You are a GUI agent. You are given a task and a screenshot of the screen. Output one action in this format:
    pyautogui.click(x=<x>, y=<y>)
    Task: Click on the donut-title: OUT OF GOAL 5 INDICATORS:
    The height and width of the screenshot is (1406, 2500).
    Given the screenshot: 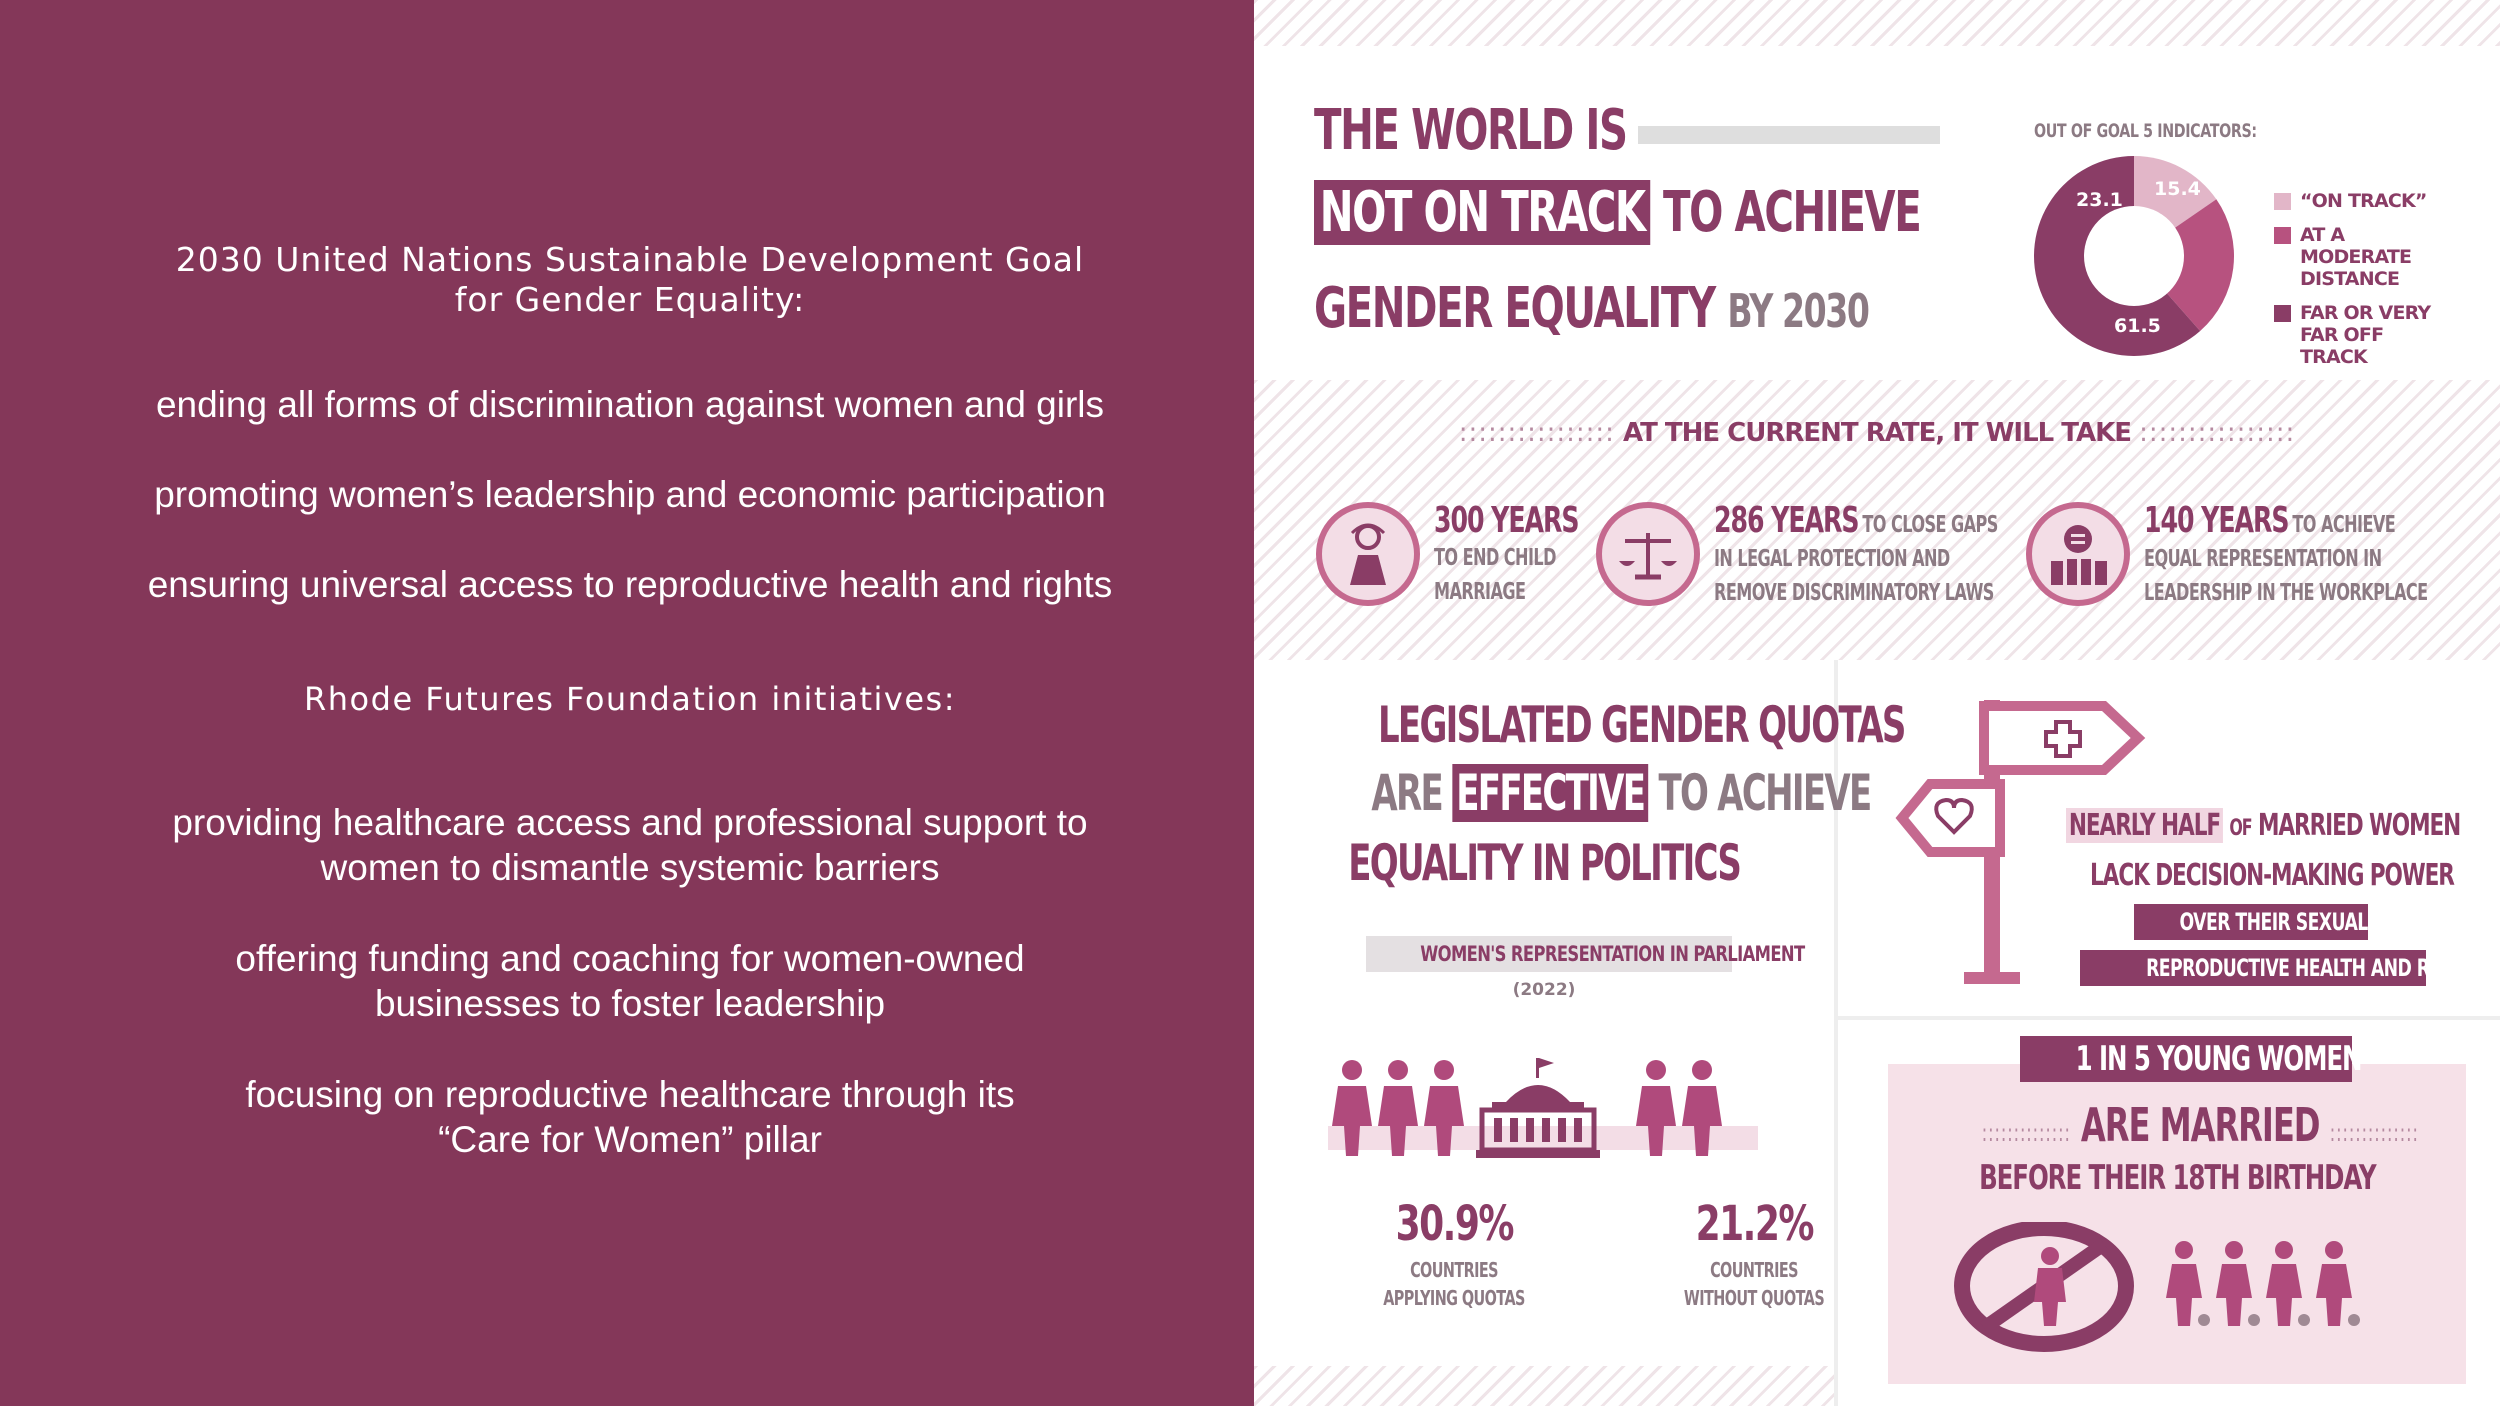 What is the action you would take?
    pyautogui.click(x=2145, y=131)
    